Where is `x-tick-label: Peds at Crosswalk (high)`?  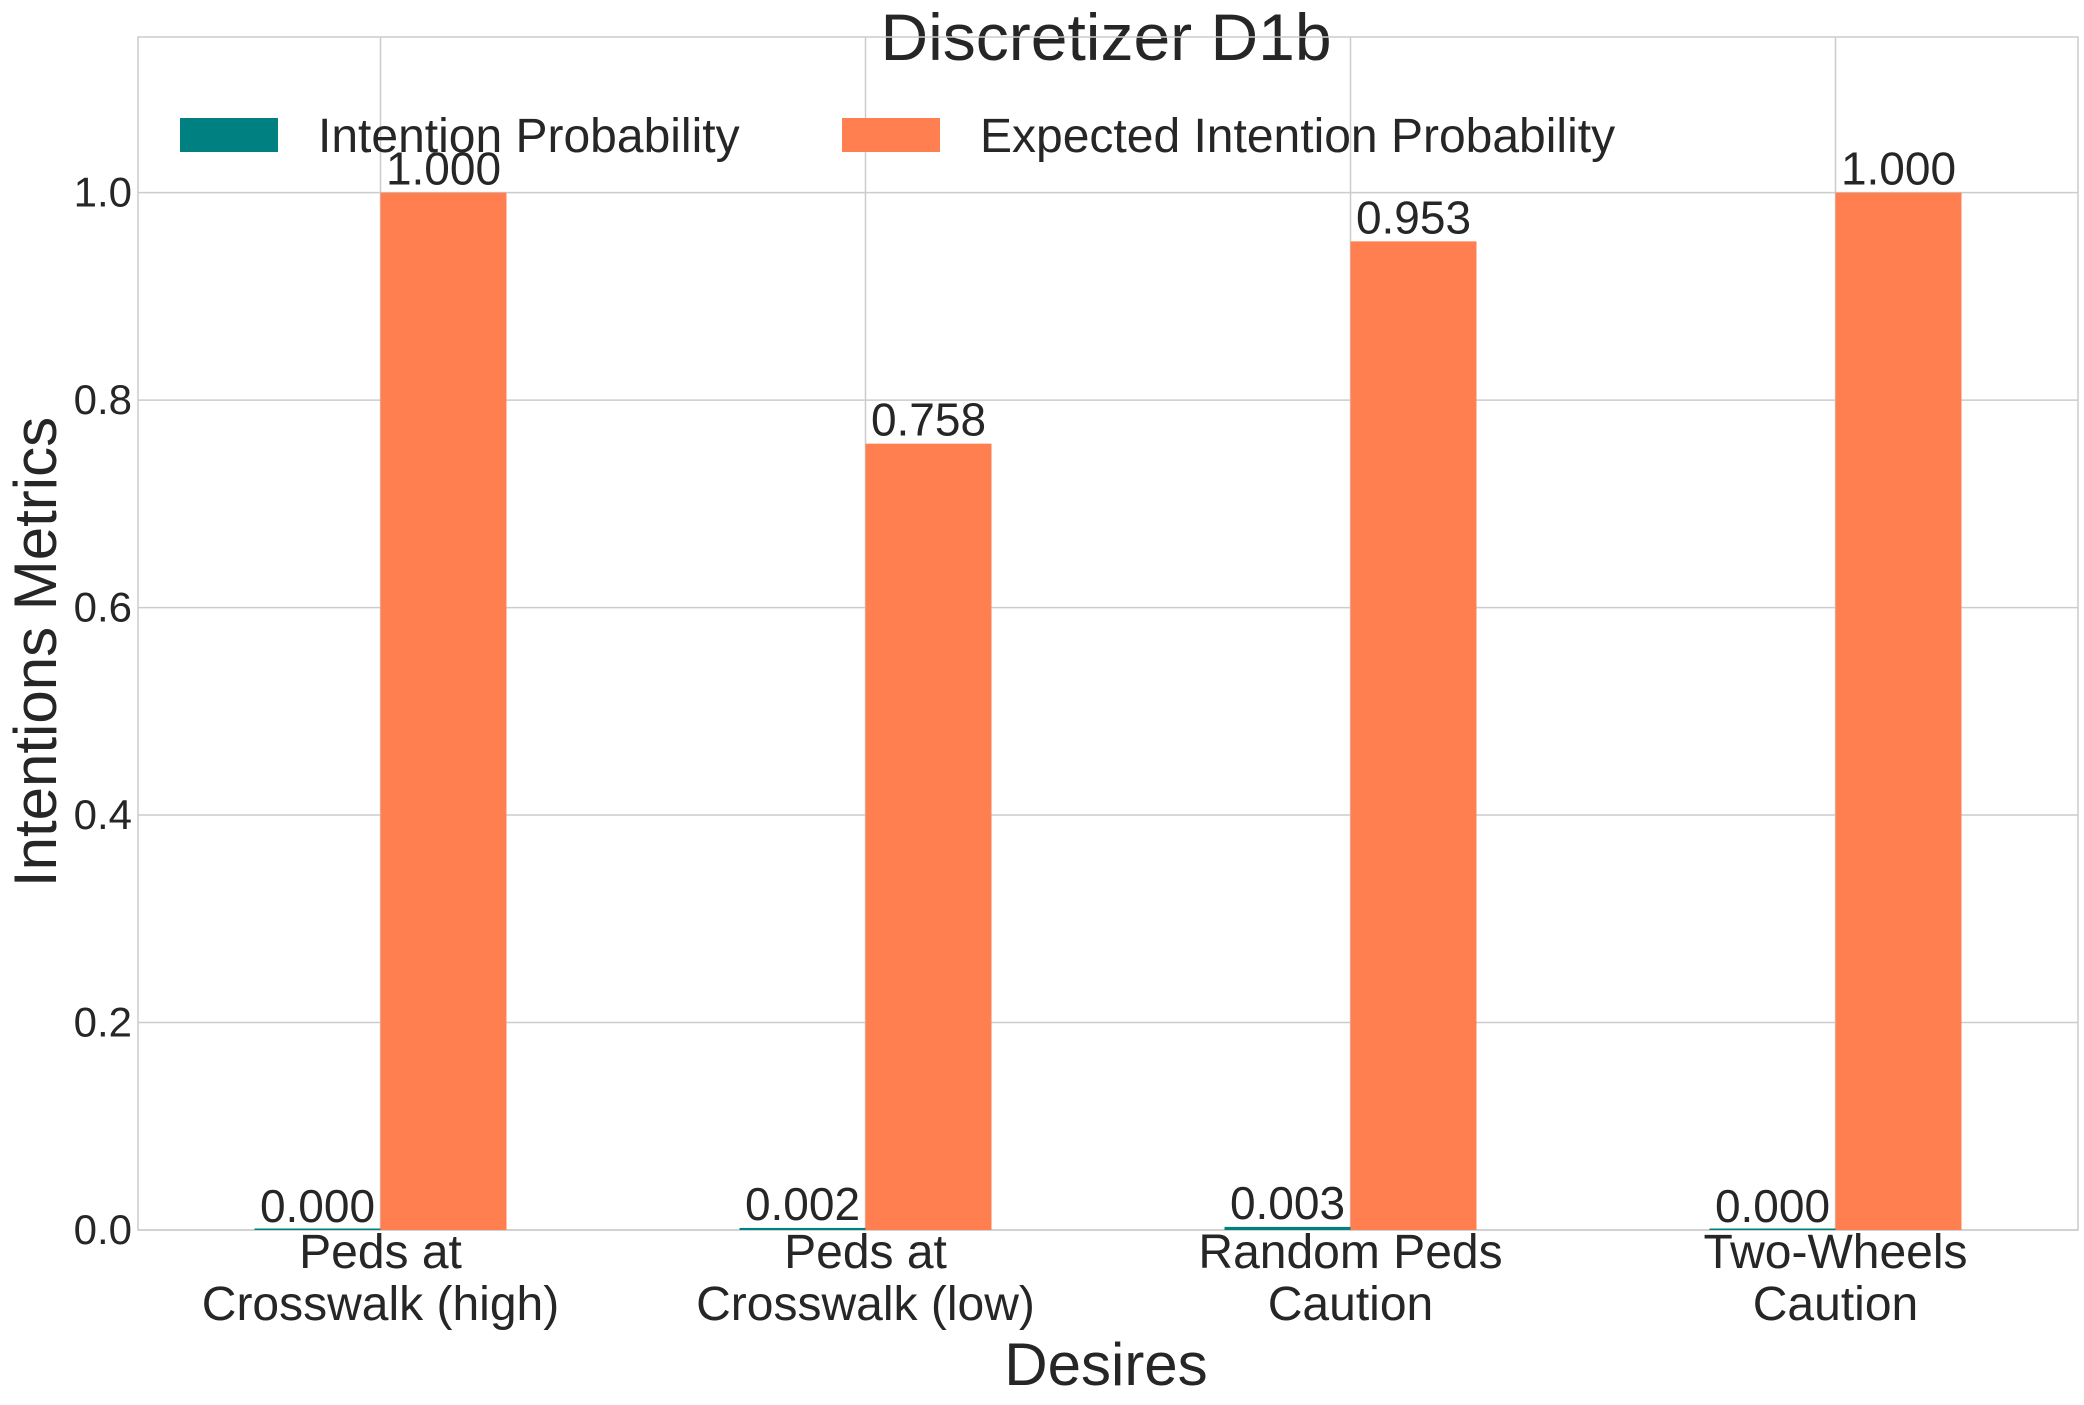 x-tick-label: Peds at Crosswalk (high) is located at coordinates (380, 1278).